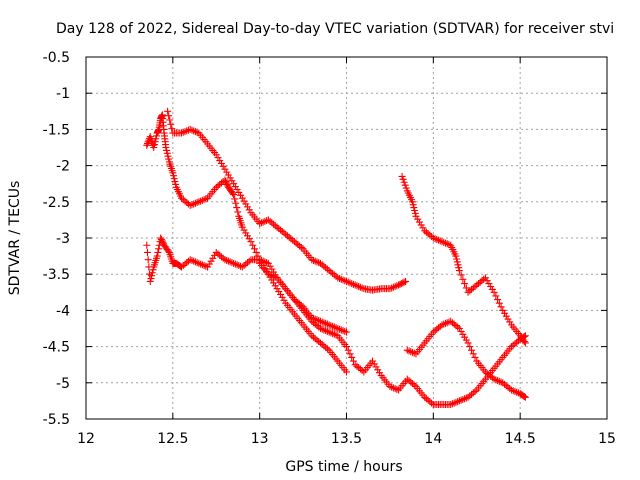 Image resolution: width=640 pixels, height=480 pixels. I want to click on y-tick-label: -4, so click(63, 311).